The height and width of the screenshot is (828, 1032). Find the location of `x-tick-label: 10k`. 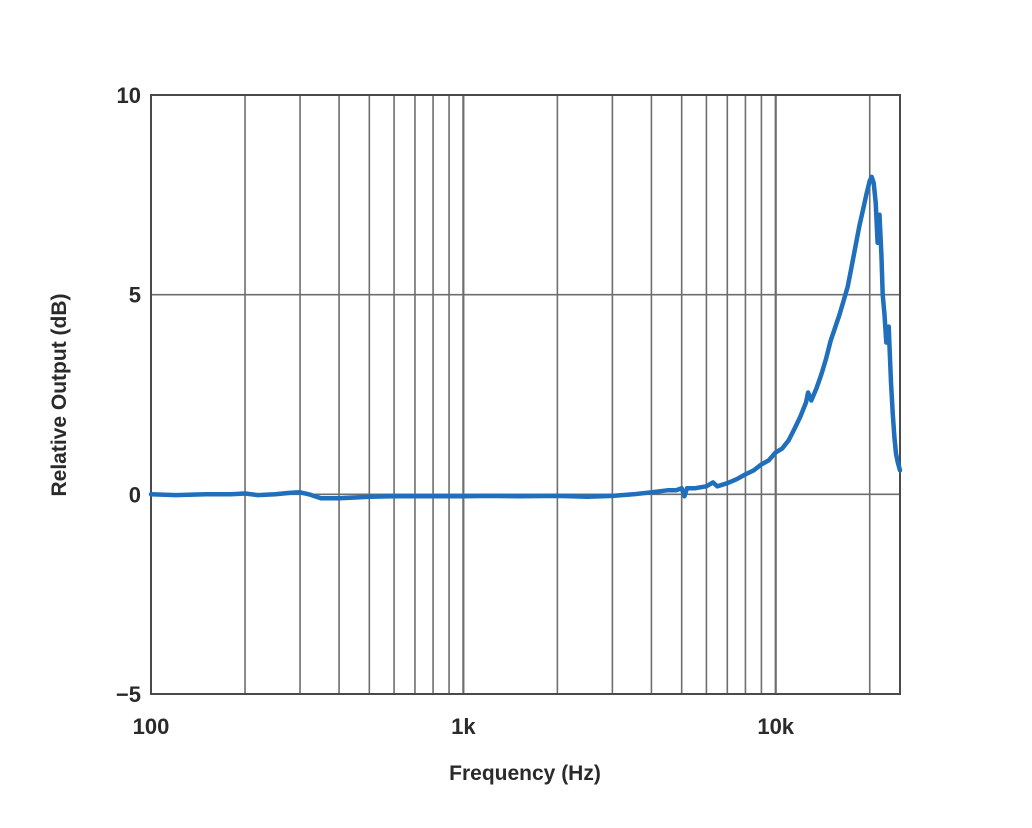

x-tick-label: 10k is located at coordinates (775, 726).